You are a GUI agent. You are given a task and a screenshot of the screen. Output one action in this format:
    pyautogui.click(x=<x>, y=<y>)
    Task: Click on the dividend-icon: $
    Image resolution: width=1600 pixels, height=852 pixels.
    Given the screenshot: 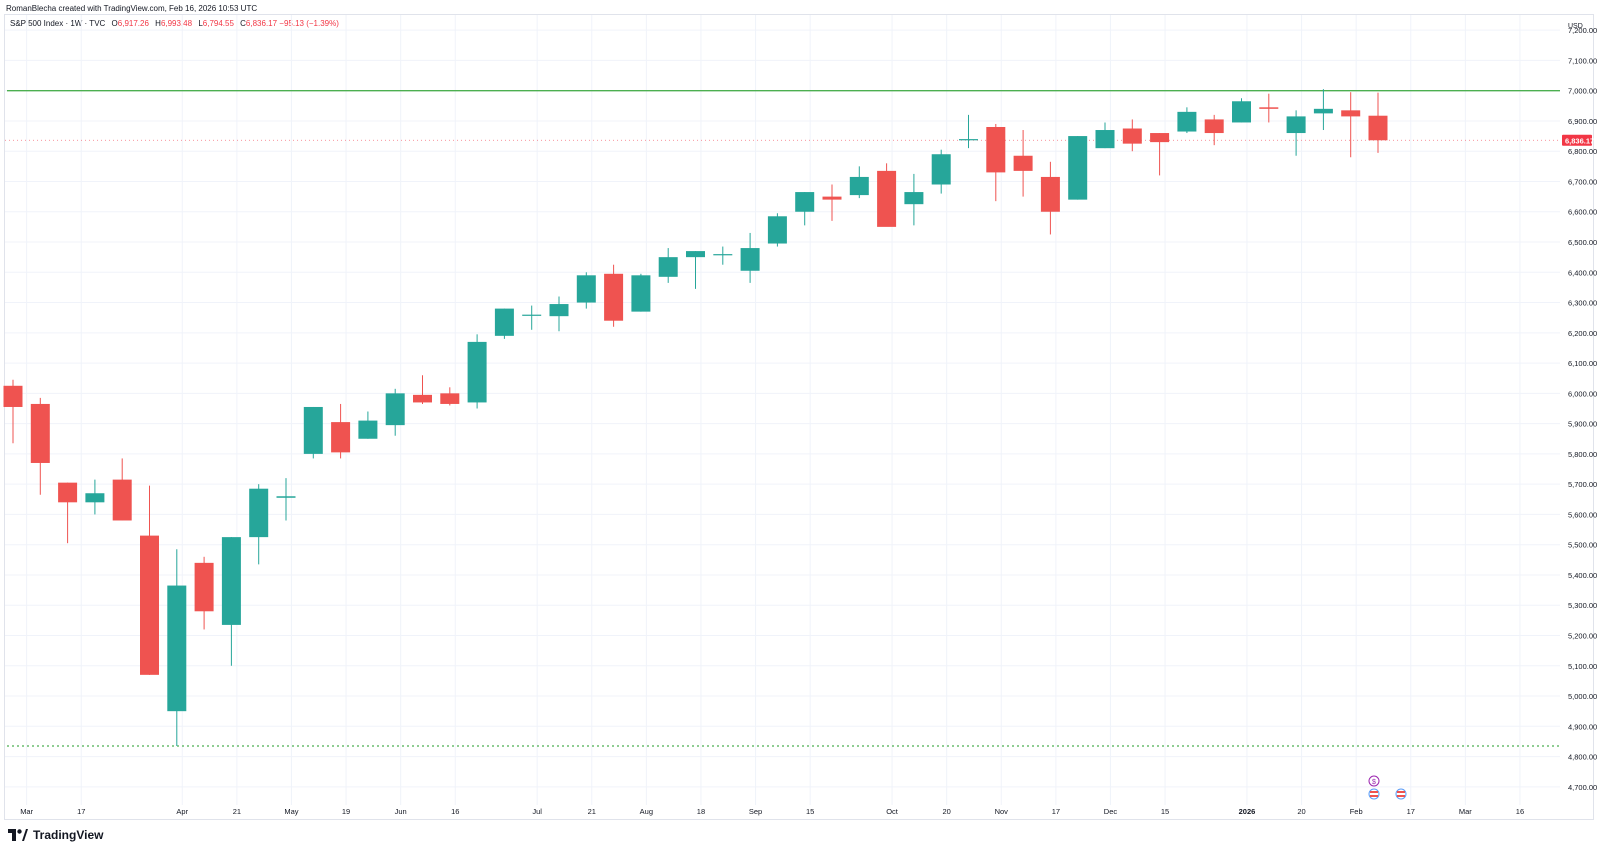 What is the action you would take?
    pyautogui.click(x=1374, y=781)
    